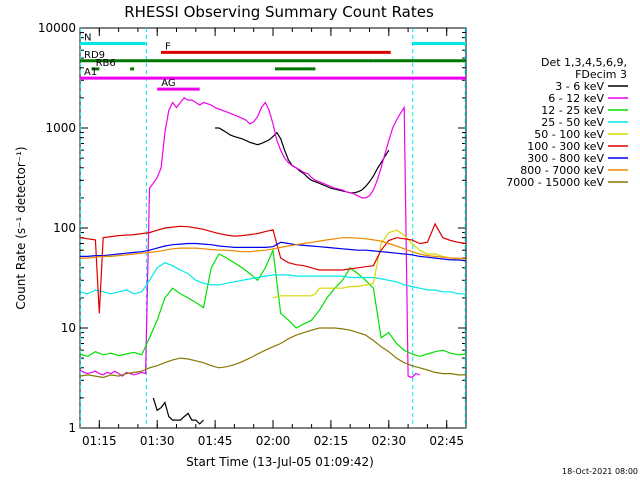 Image resolution: width=640 pixels, height=480 pixels. What do you see at coordinates (584, 62) in the screenshot?
I see `legend-header: Det 1,3,4,5,6,9,` at bounding box center [584, 62].